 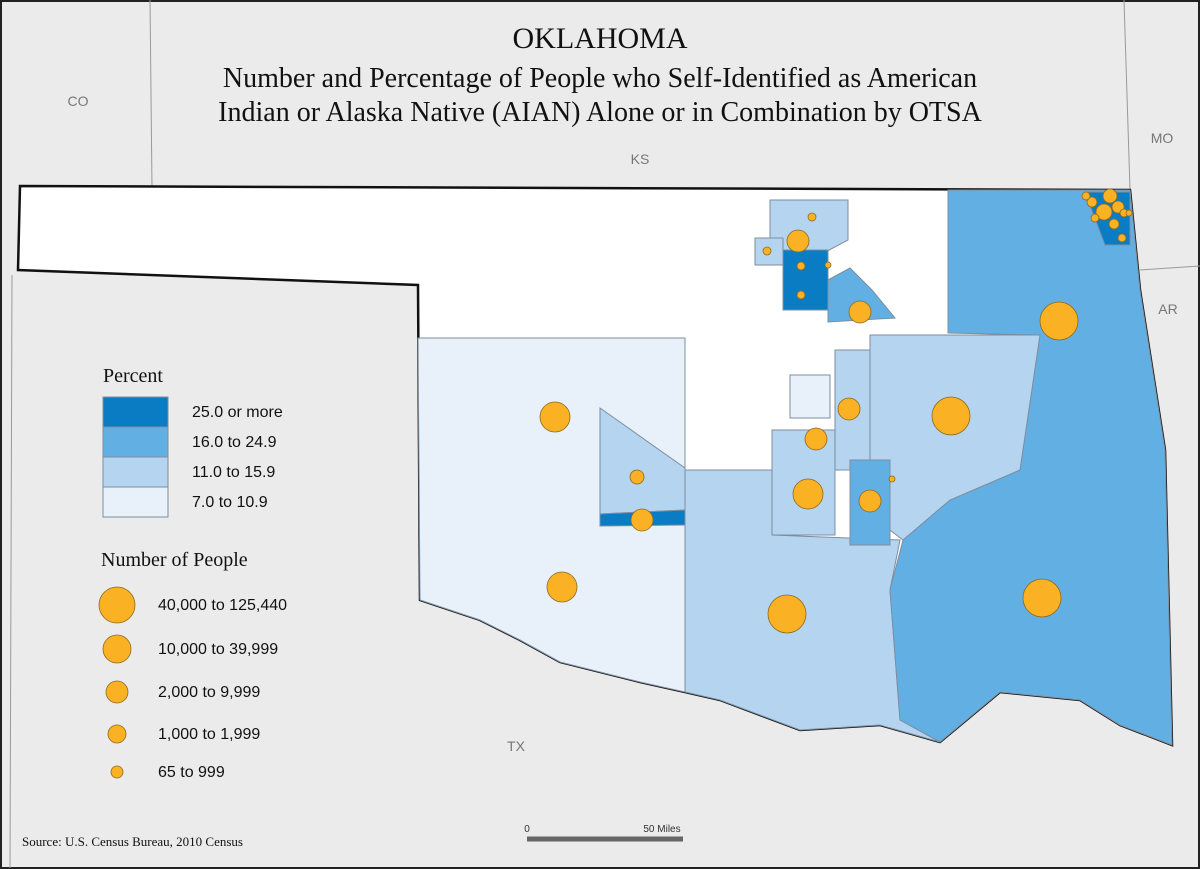 I want to click on state-label: CO, so click(x=78, y=101).